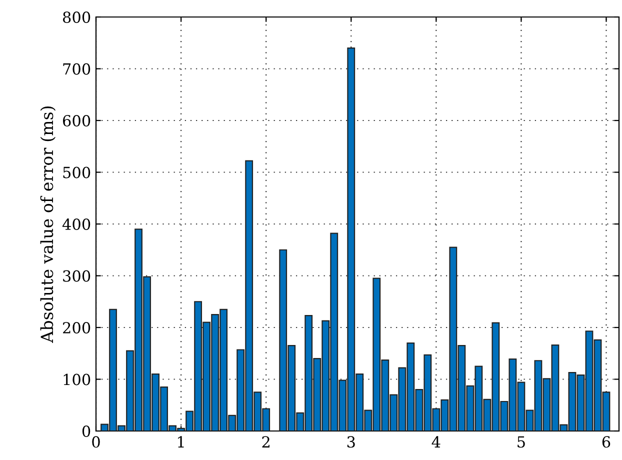  I want to click on y-tick-label: 500, so click(76, 172).